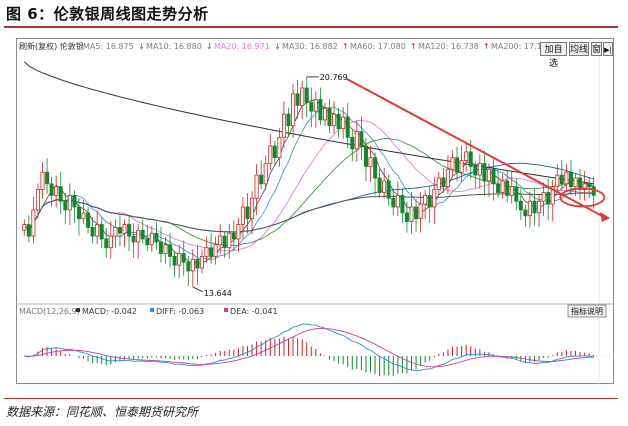 The image size is (628, 426). What do you see at coordinates (277, 46) in the screenshot?
I see `ma-legend-arrow: ↓` at bounding box center [277, 46].